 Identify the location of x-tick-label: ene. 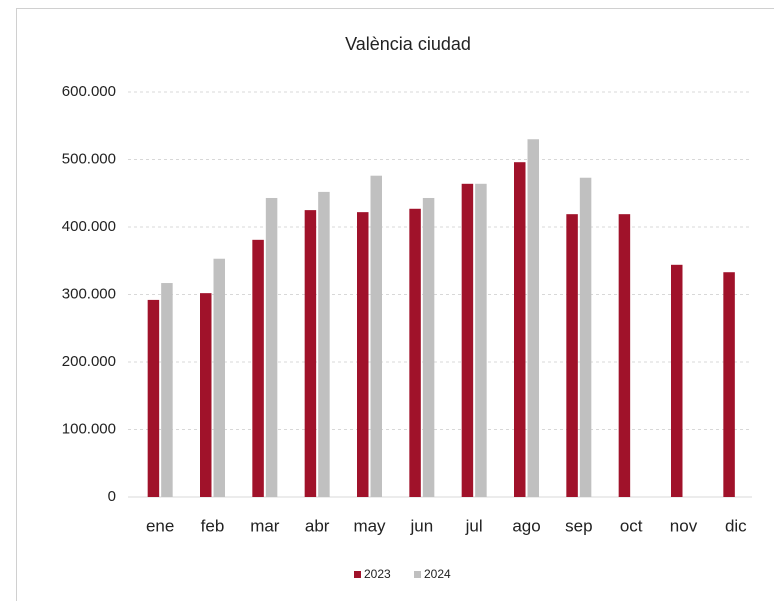
(160, 525).